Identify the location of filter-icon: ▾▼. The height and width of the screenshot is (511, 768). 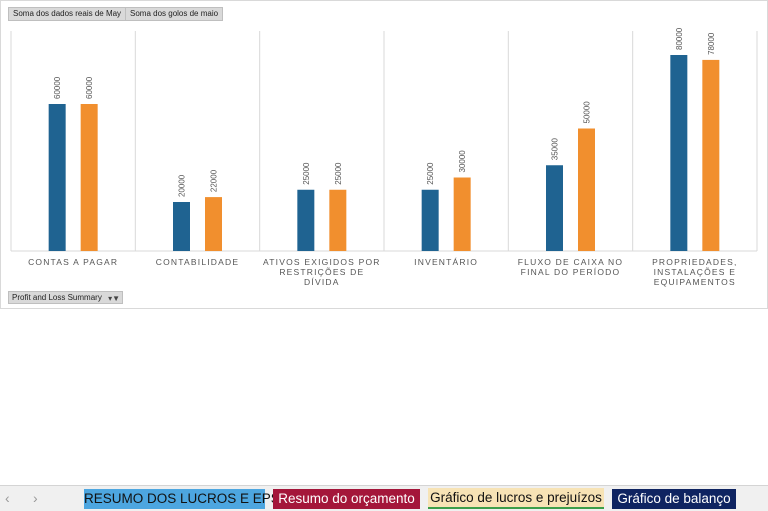
(114, 298).